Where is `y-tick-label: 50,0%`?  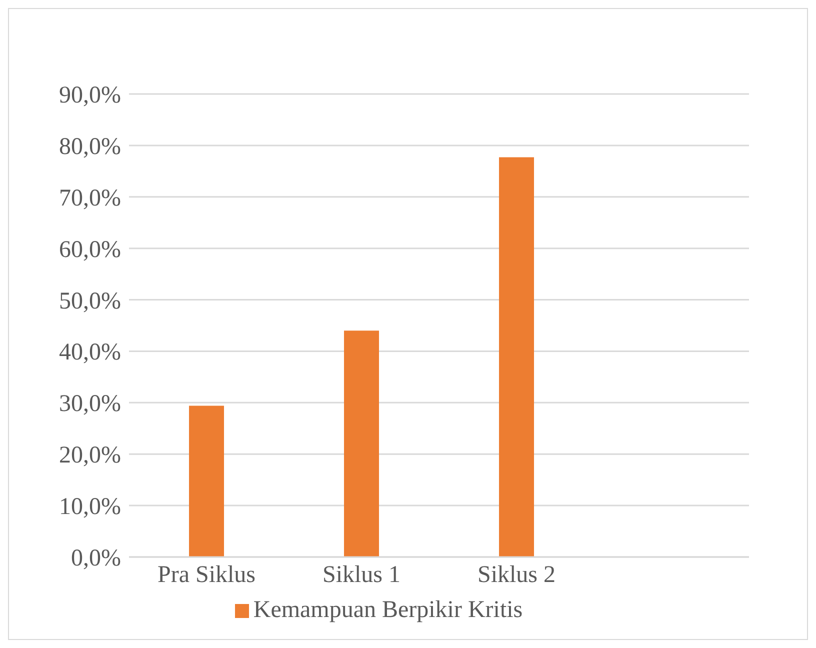
y-tick-label: 50,0% is located at coordinates (90, 301).